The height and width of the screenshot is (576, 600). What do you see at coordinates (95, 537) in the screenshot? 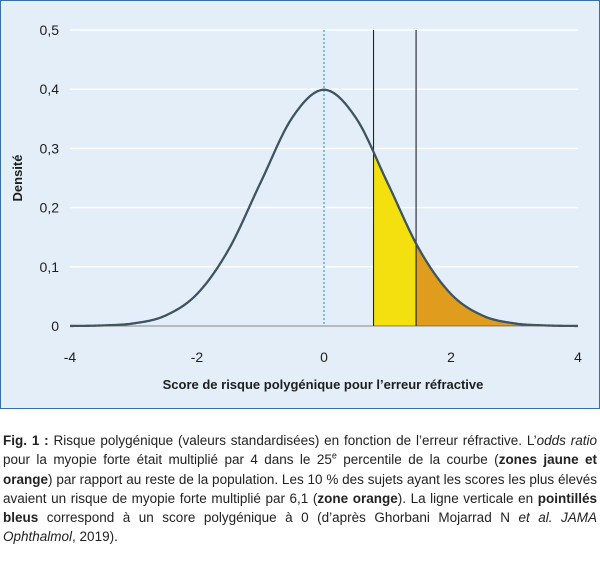
I see `caption-text: , 2019).` at bounding box center [95, 537].